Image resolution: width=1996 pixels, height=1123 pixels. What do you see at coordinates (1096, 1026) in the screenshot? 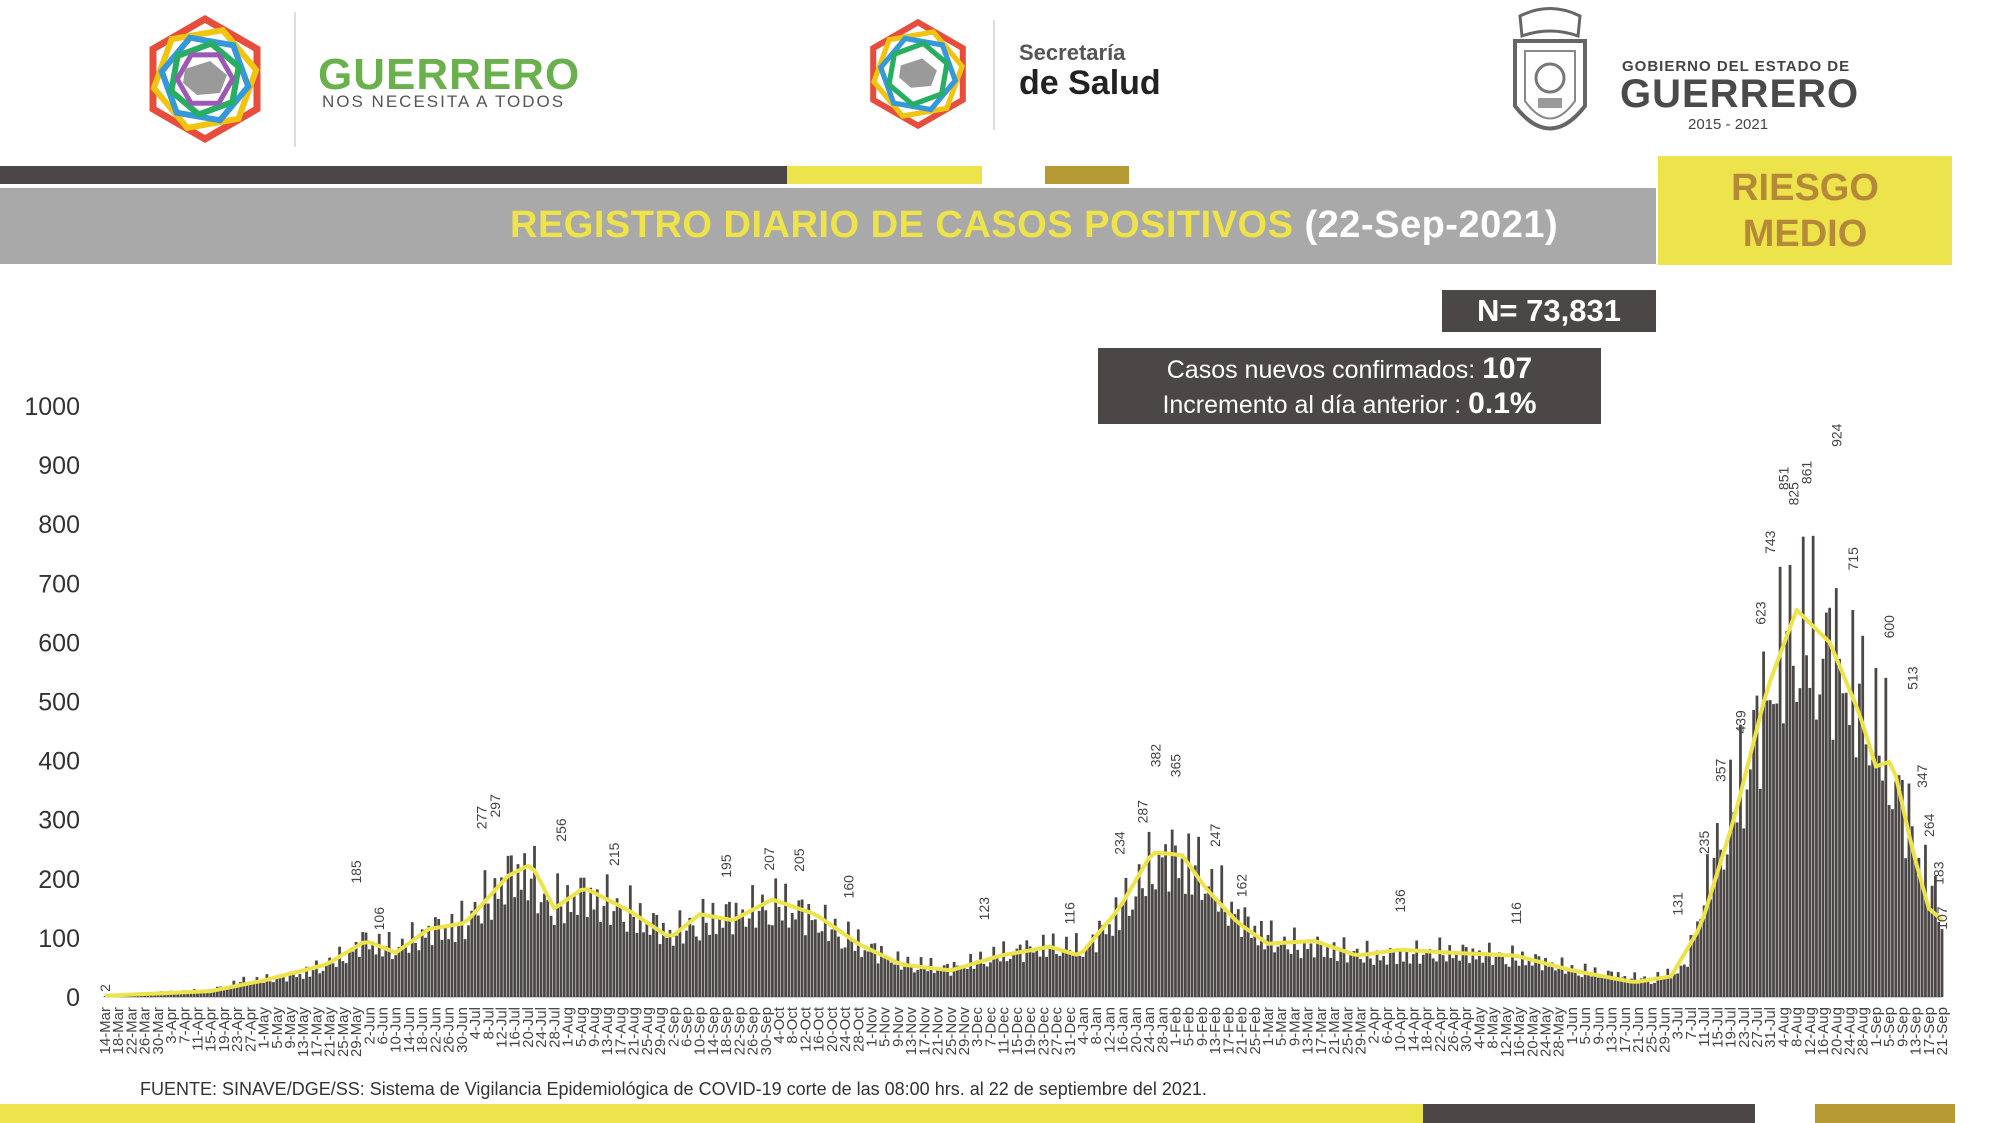
I see `x-tick-label: 8-Jan` at bounding box center [1096, 1026].